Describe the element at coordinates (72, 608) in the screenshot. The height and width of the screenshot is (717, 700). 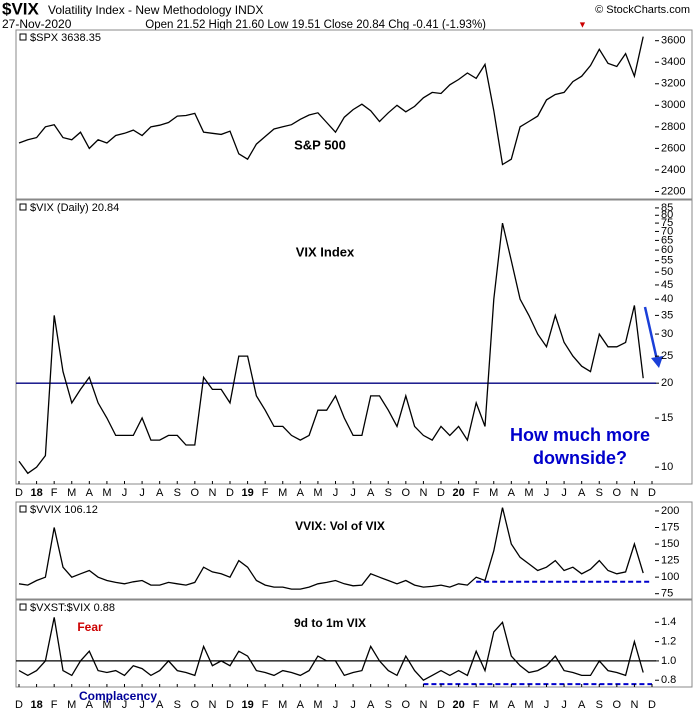
I see `panel-title: $VXST:$VIX 0.88` at that location.